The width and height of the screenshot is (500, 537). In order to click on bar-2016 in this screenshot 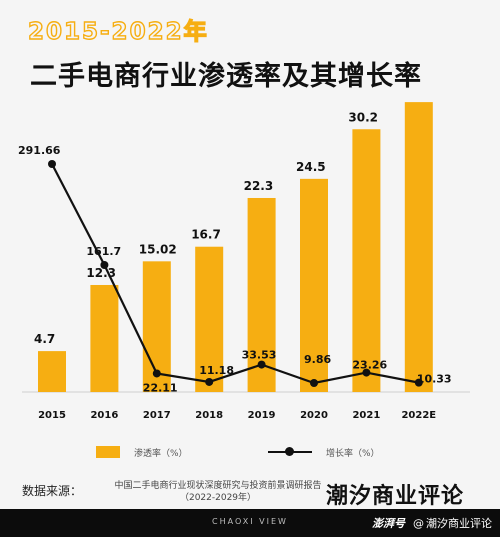, I will do `click(104, 338)`.